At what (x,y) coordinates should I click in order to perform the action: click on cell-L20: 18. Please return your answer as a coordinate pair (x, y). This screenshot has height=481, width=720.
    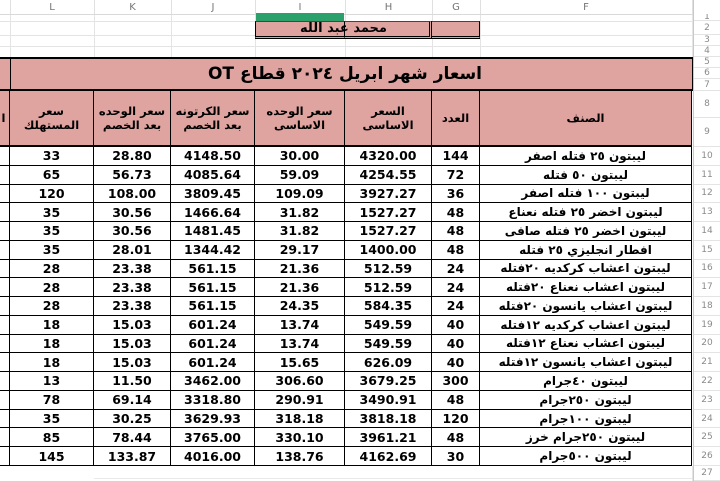
    Looking at the image, I should click on (52, 344).